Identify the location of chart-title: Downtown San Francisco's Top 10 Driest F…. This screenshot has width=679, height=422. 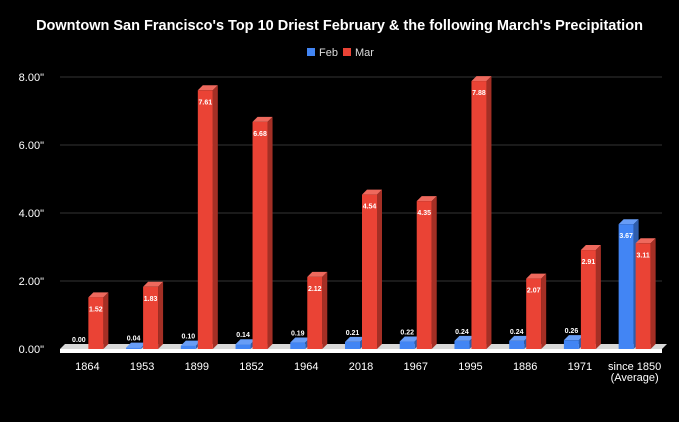
(339, 26).